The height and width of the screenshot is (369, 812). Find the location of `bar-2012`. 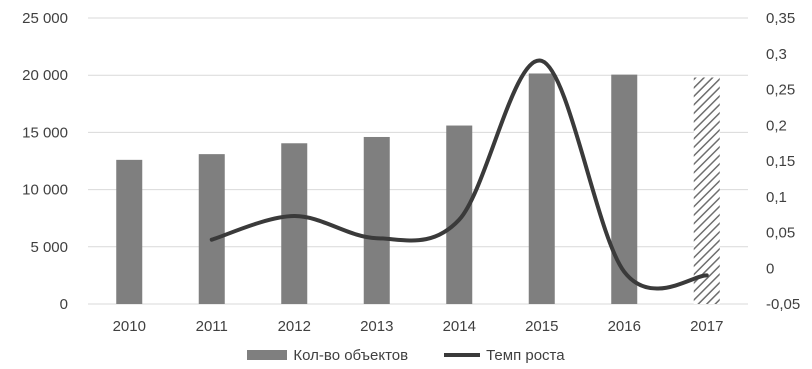

bar-2012 is located at coordinates (294, 223).